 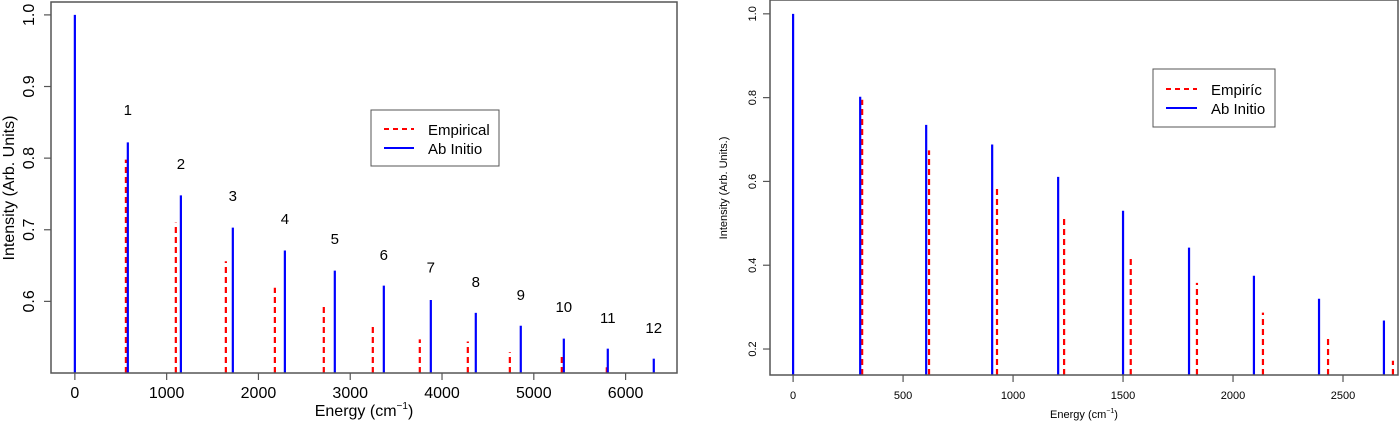 What do you see at coordinates (724, 188) in the screenshot?
I see `right-y-axis-title: Intensity (Arb. Units.)` at bounding box center [724, 188].